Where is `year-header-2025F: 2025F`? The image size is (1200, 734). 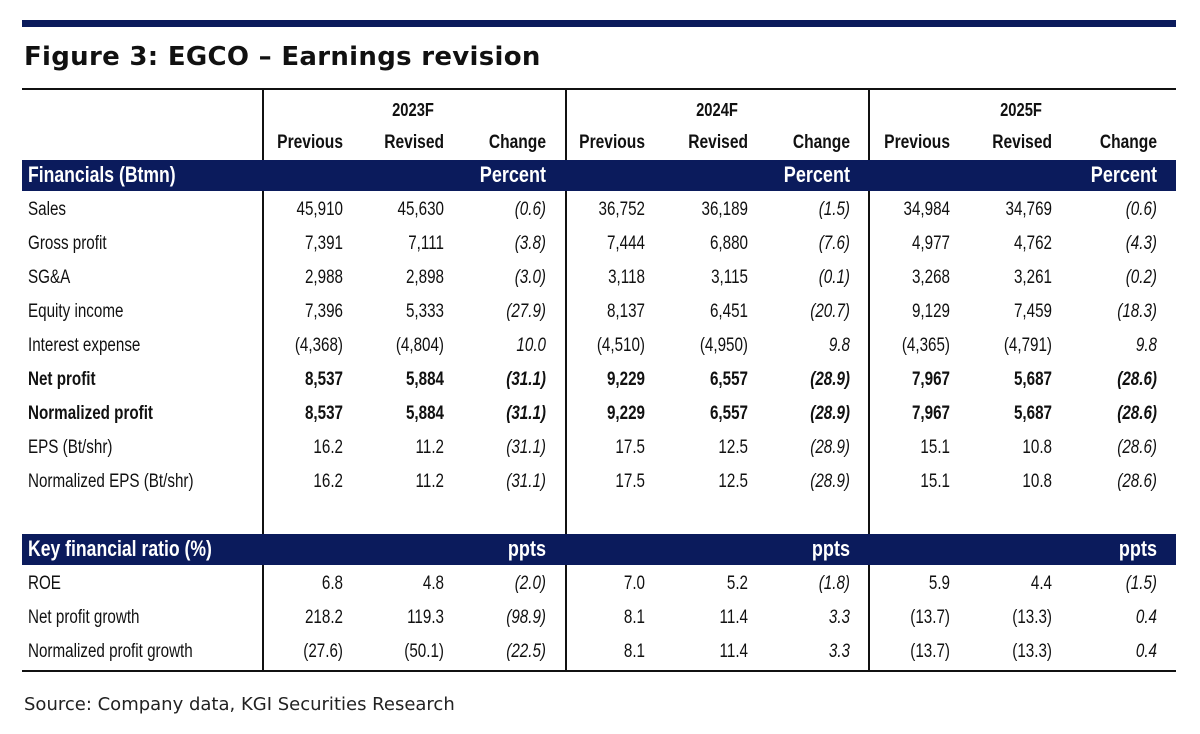
year-header-2025F: 2025F is located at coordinates (1021, 110).